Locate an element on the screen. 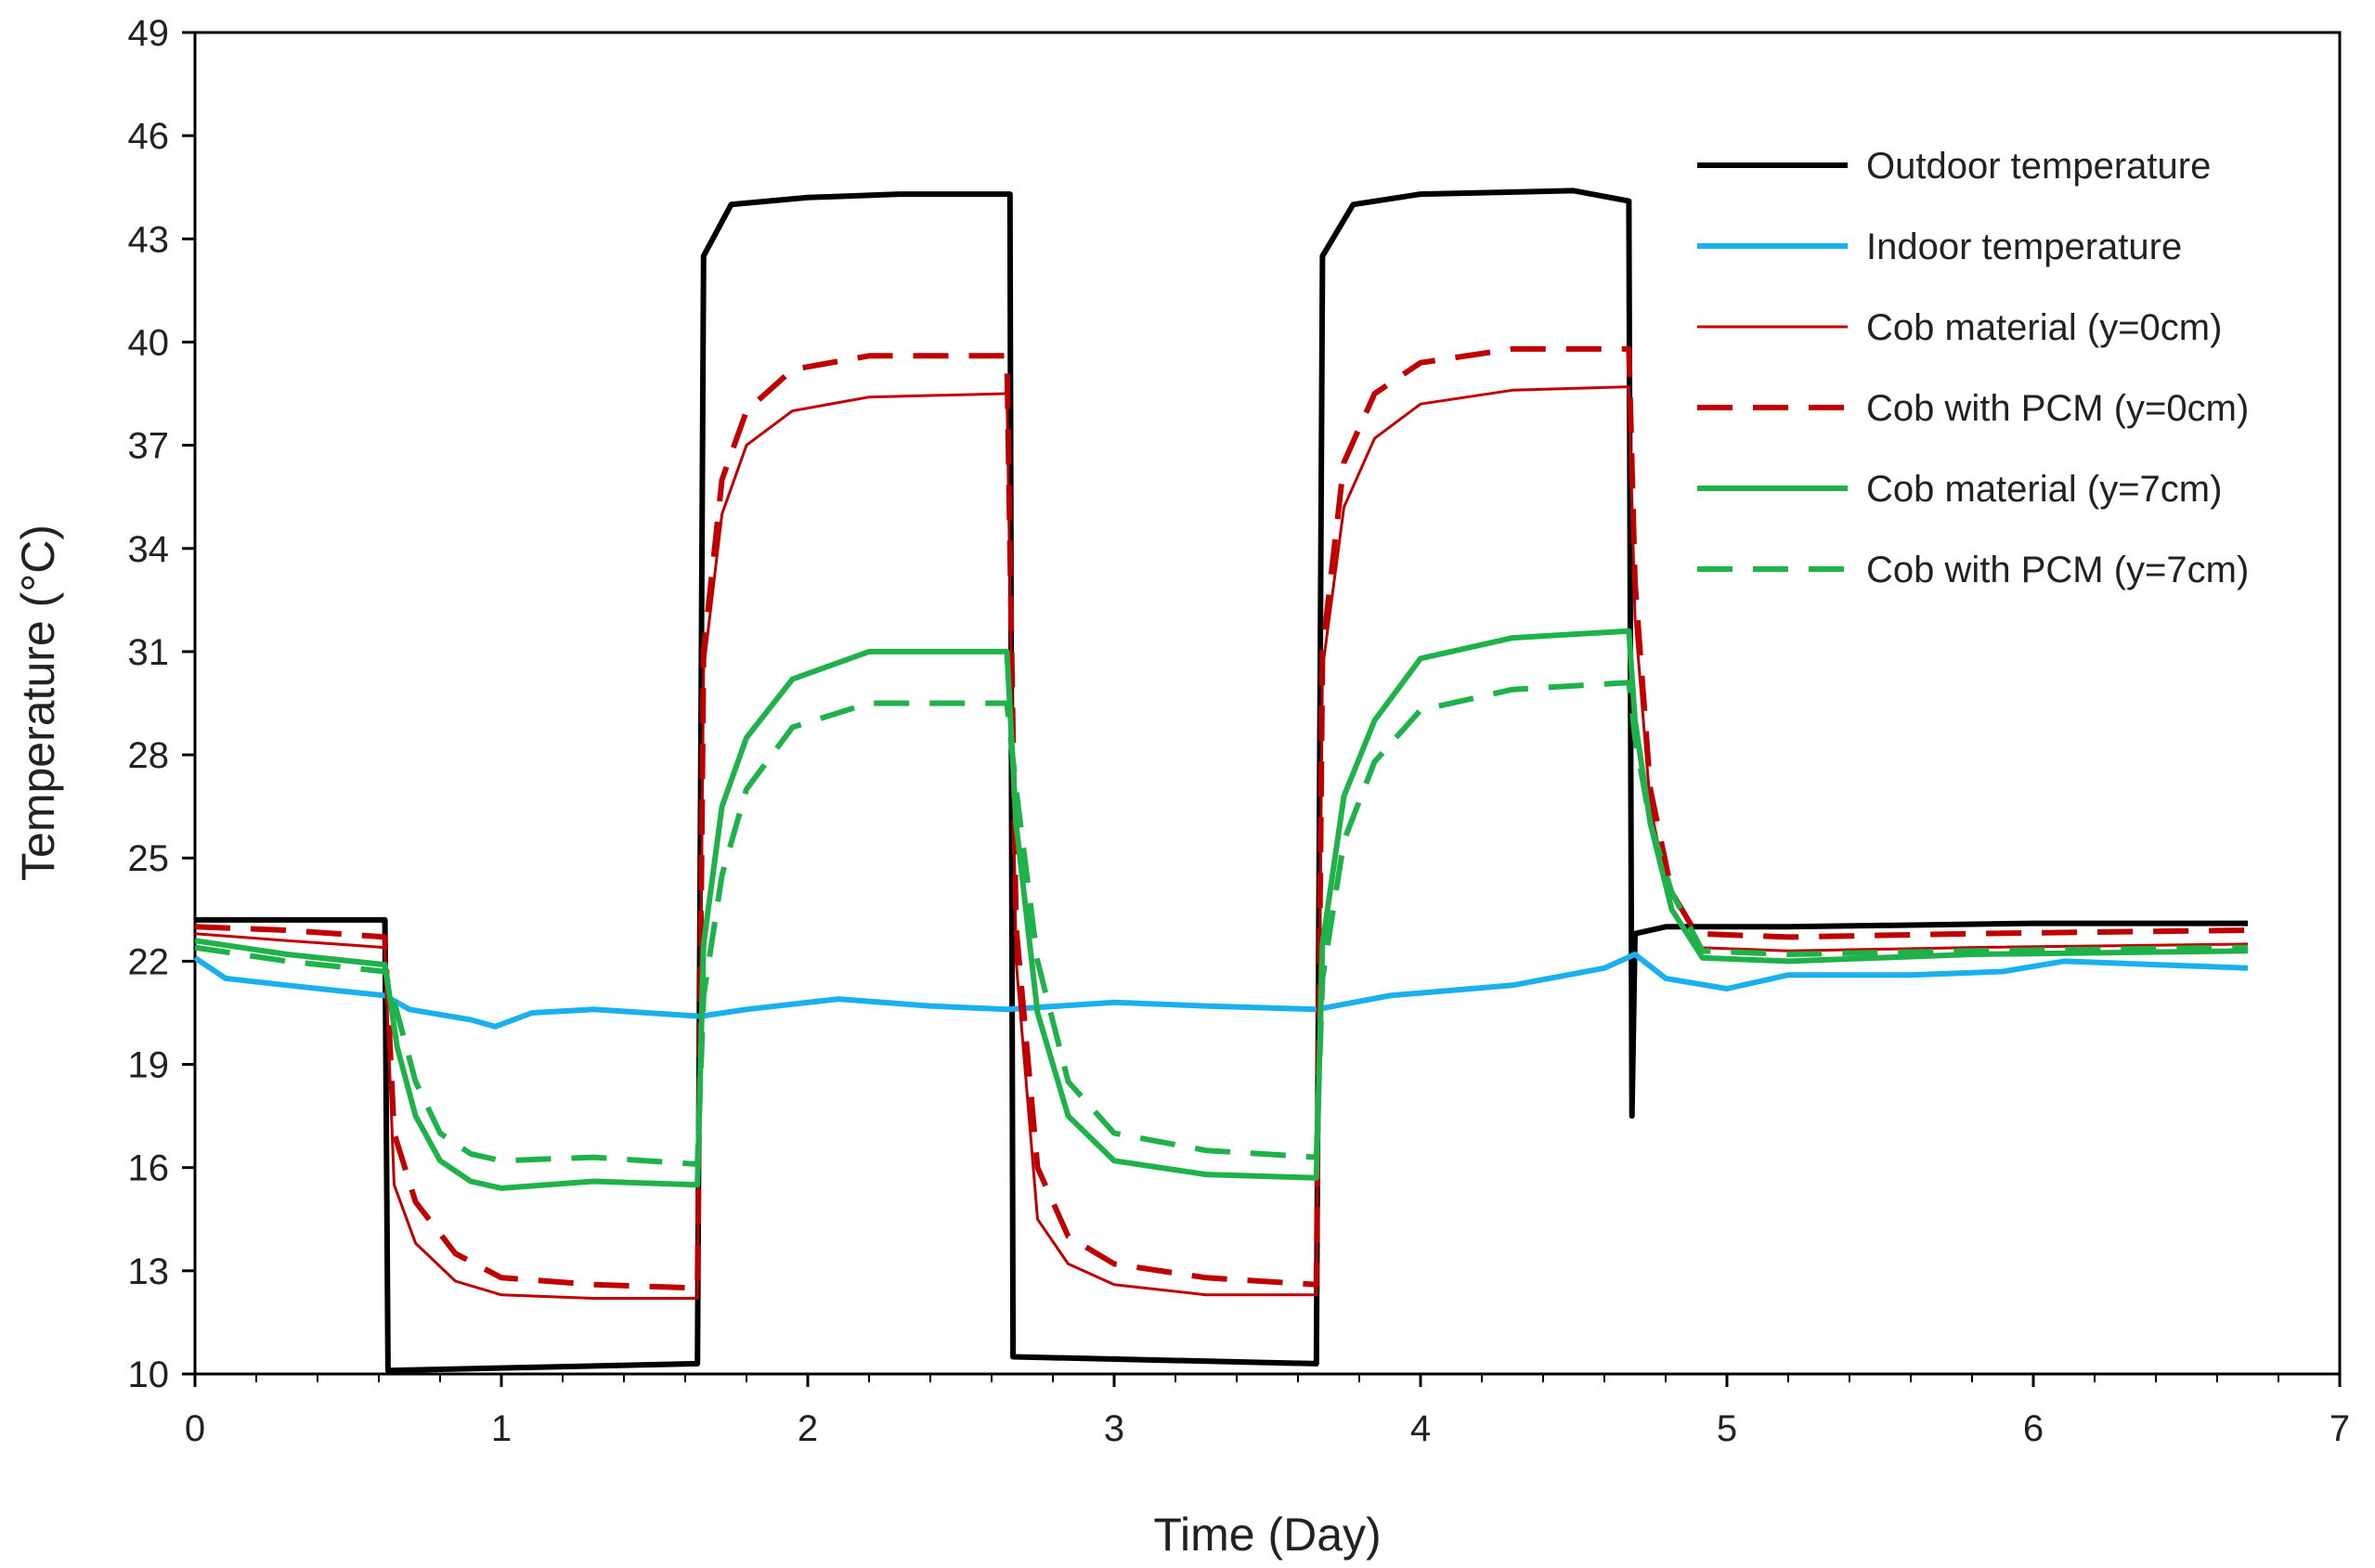 The height and width of the screenshot is (1568, 2375). y-axis-title: Temperature (°C) is located at coordinates (38, 703).